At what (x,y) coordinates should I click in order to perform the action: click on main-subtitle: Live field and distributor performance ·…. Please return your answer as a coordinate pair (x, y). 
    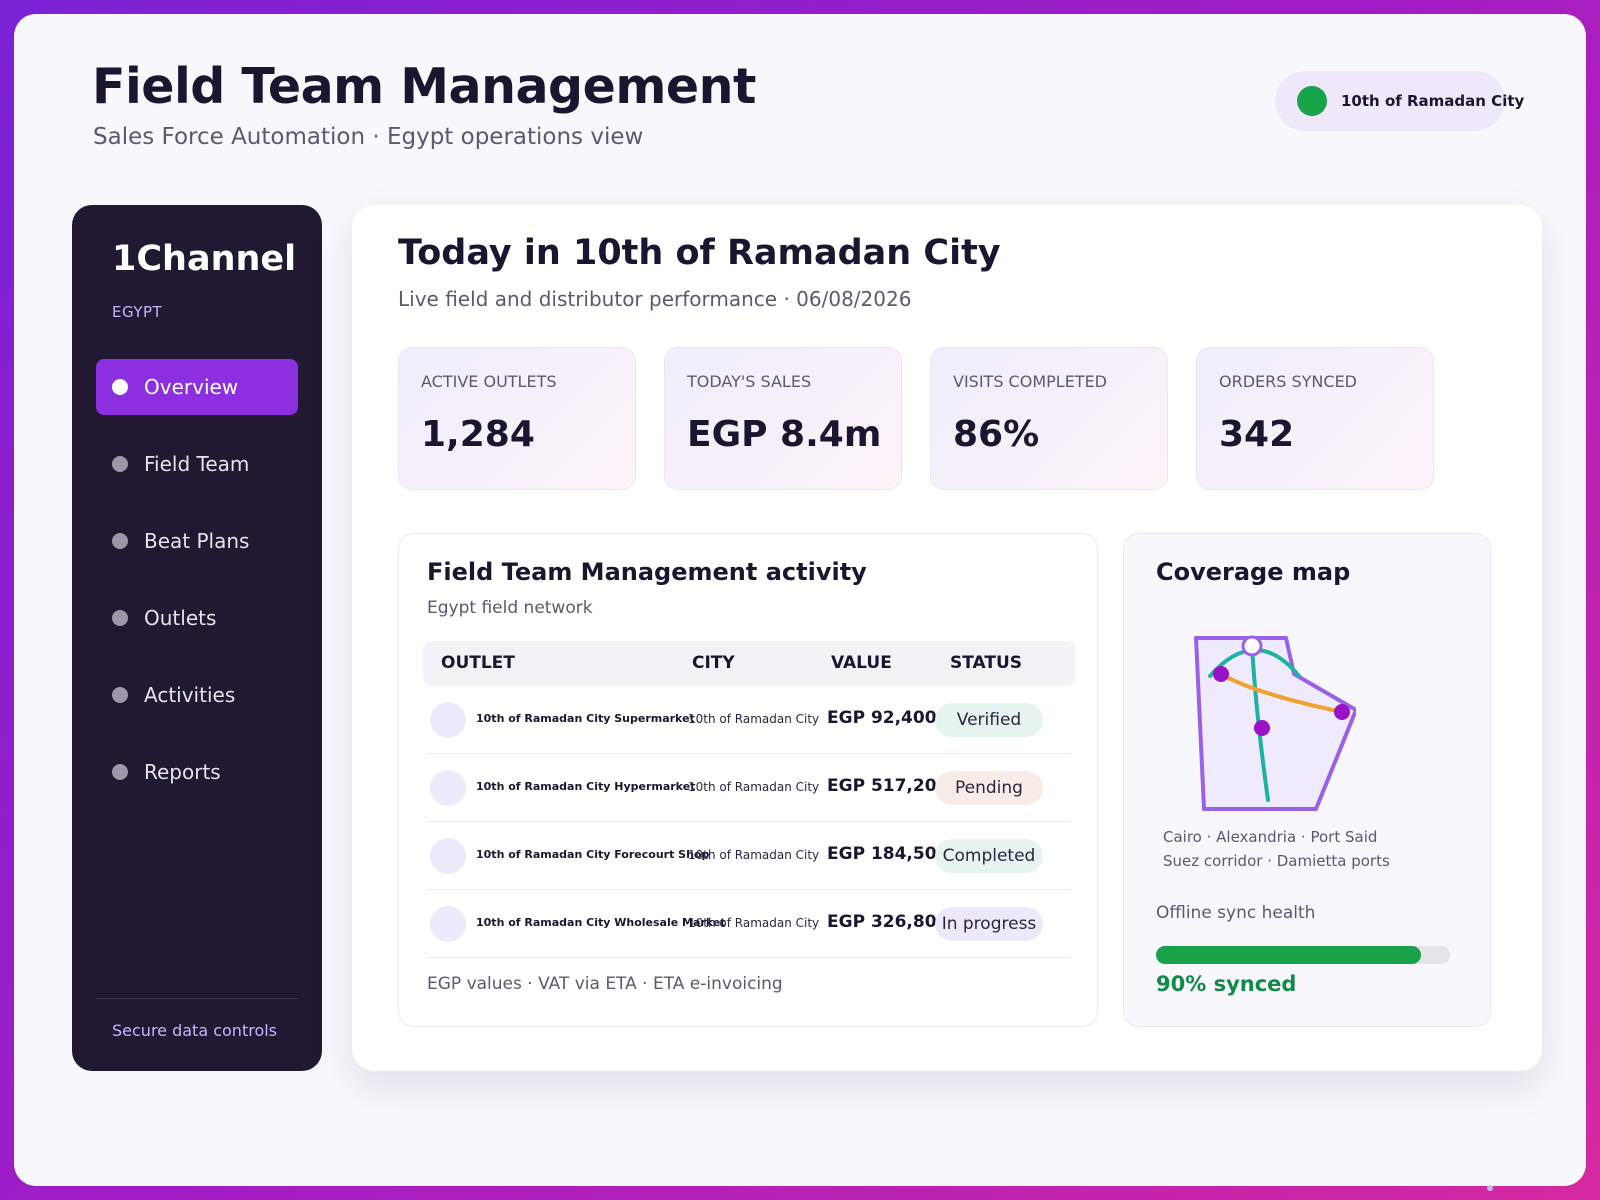
    Looking at the image, I should click on (655, 299).